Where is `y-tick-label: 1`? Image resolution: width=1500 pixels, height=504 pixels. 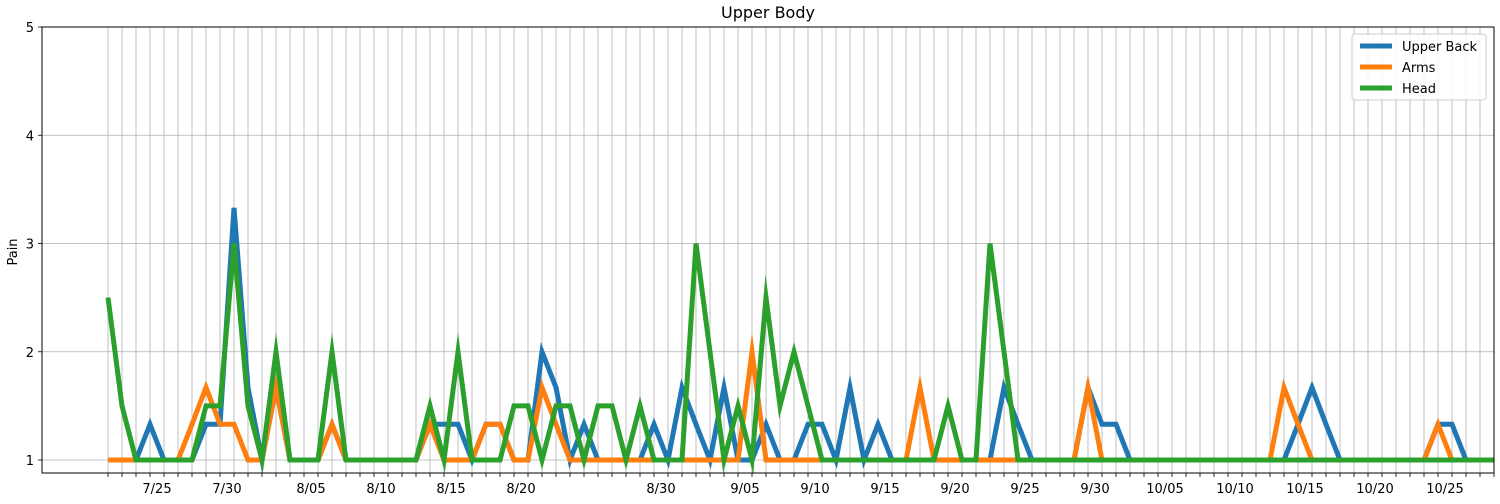 y-tick-label: 1 is located at coordinates (30, 461).